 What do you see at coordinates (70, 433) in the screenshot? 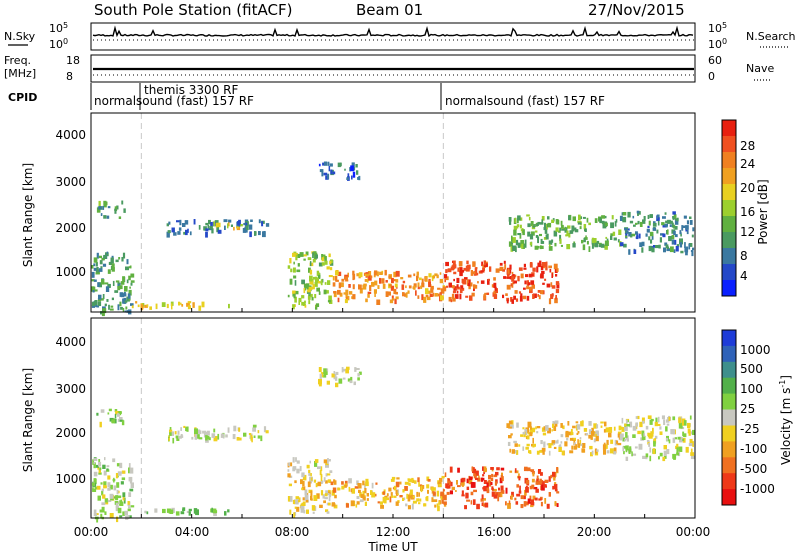
I see `velocity-ytick: 2000` at bounding box center [70, 433].